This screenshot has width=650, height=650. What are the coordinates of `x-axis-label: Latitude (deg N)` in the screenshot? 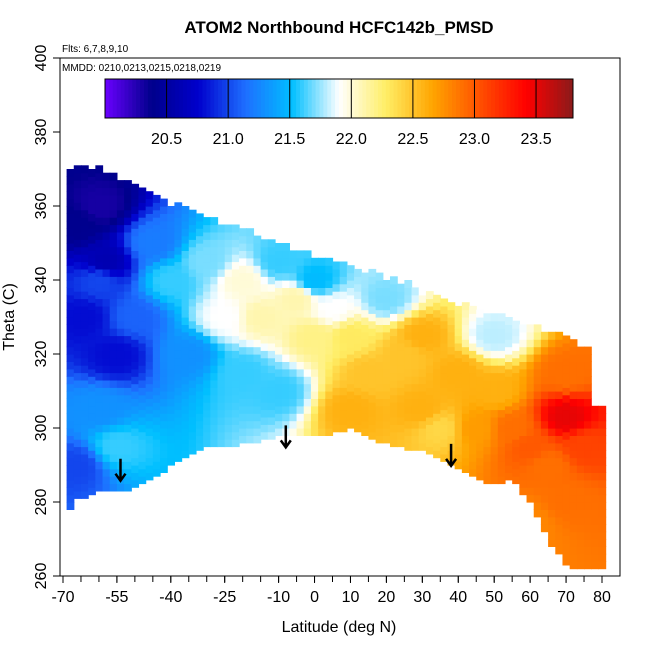 It's located at (339, 627).